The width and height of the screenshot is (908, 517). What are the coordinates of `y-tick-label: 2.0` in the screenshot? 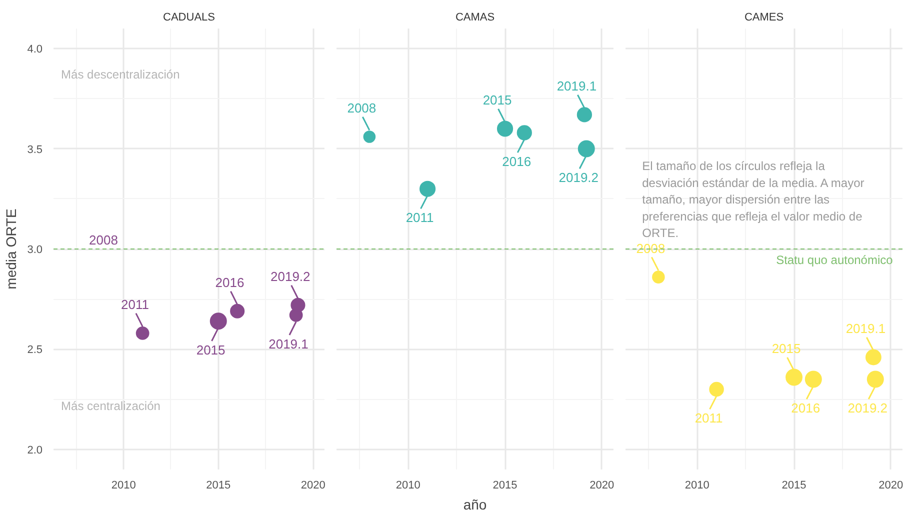 It's located at (35, 450).